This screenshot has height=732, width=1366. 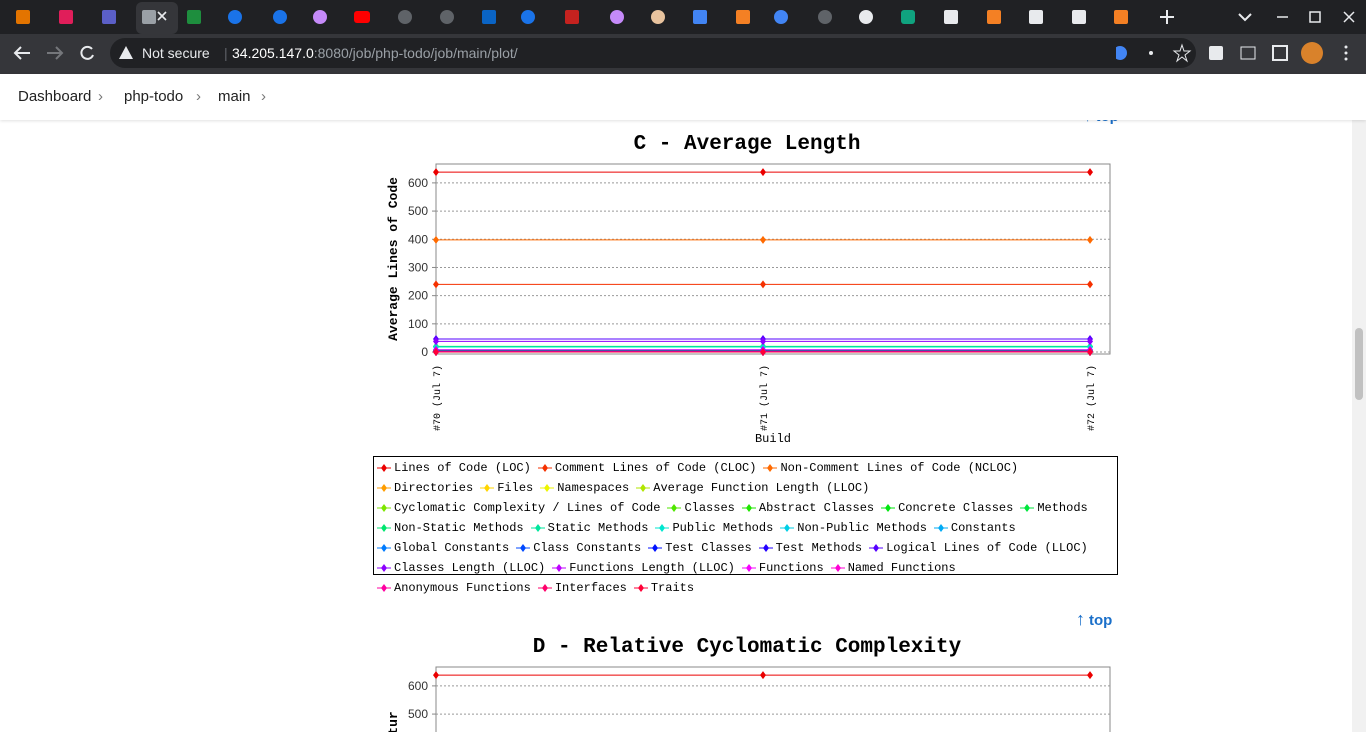 I want to click on breadcrumb: main, so click(x=234, y=96).